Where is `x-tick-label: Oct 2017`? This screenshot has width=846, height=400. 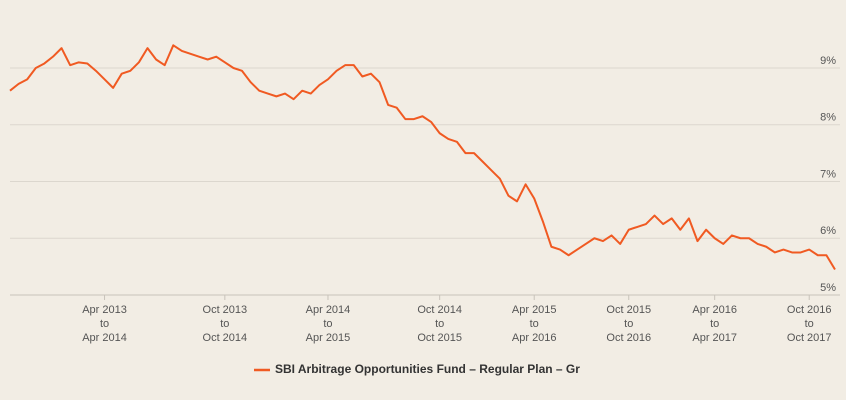 x-tick-label: Oct 2017 is located at coordinates (809, 338).